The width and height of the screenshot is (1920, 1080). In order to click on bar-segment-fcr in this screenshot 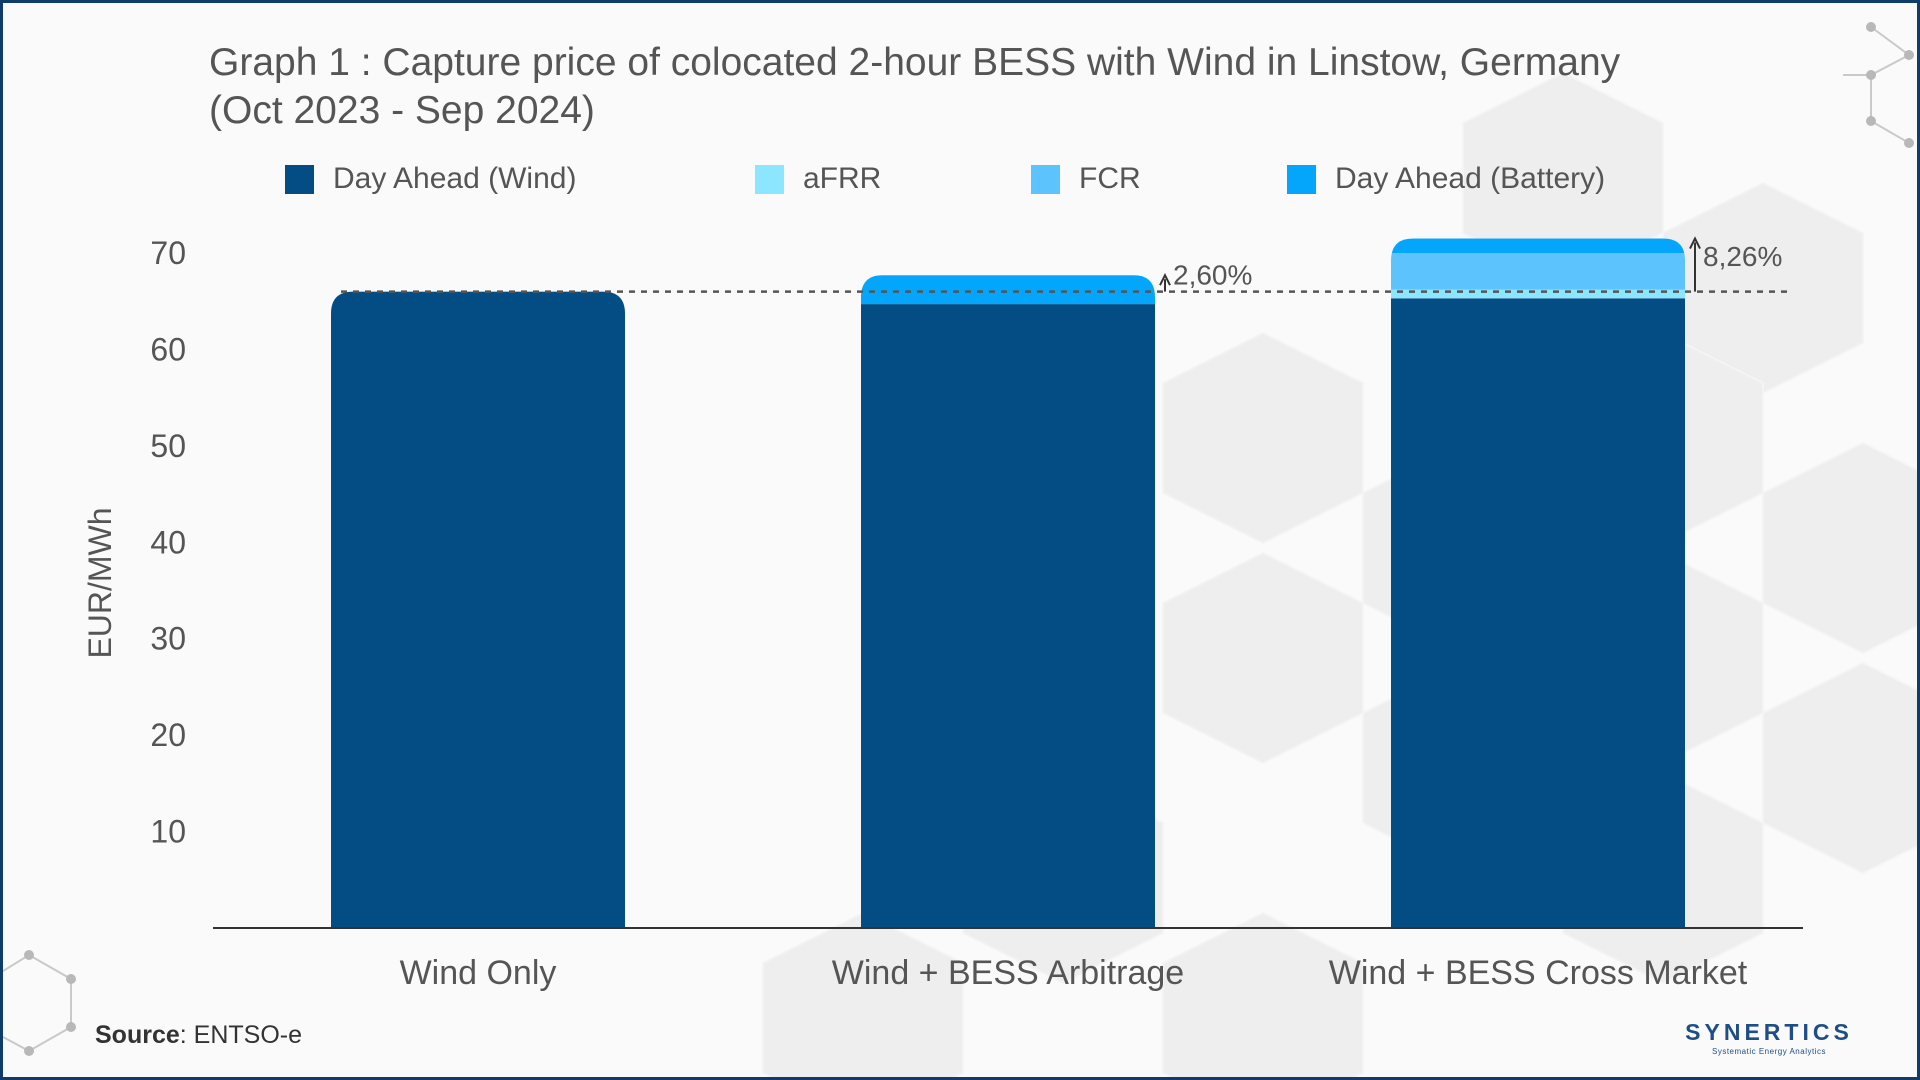, I will do `click(1538, 271)`.